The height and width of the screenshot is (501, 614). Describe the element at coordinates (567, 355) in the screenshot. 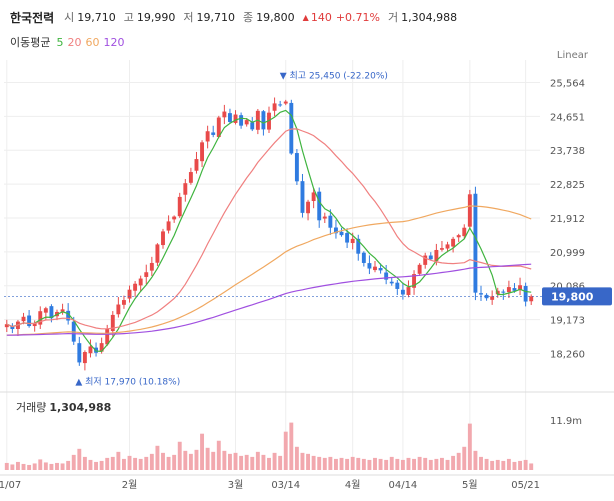

I see `y-tick-label: 18,260` at that location.